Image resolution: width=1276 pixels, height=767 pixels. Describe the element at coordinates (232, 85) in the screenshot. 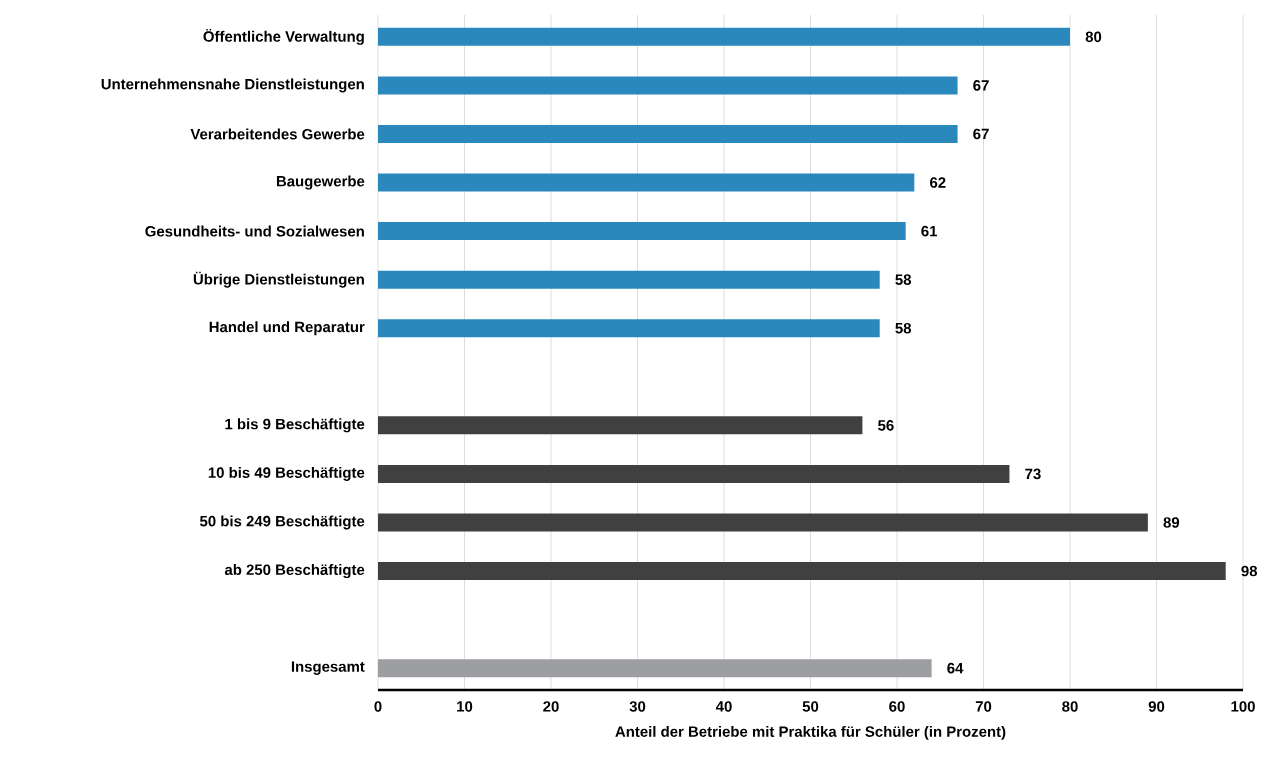

I see `y-tick-label: Unternehmensnahe Dienstleistungen` at that location.